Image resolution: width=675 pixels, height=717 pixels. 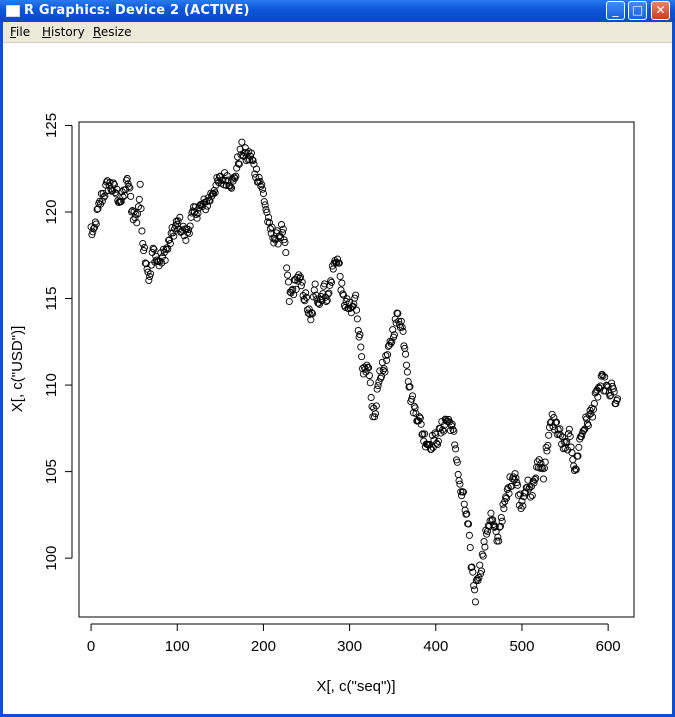 What do you see at coordinates (521, 646) in the screenshot?
I see `x-tick-label: 500` at bounding box center [521, 646].